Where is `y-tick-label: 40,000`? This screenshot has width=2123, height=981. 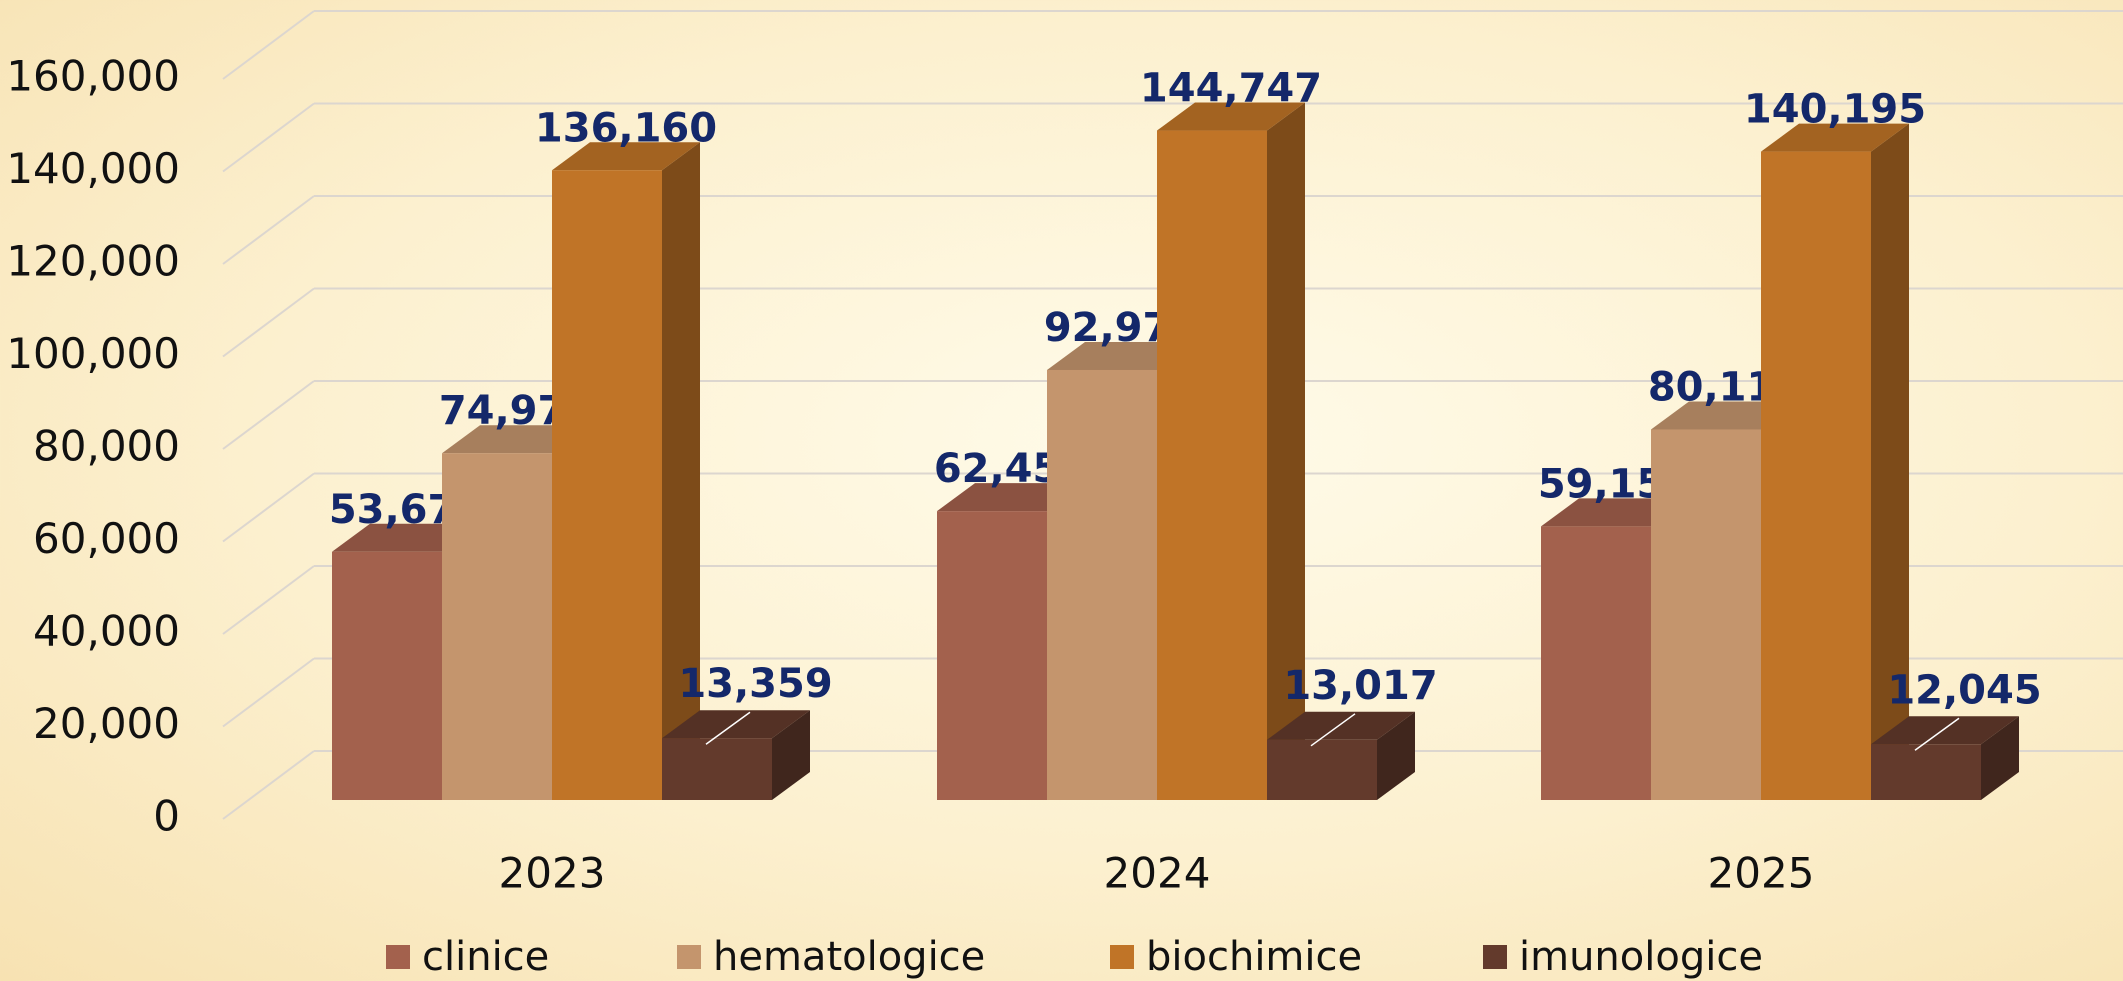 y-tick-label: 40,000 is located at coordinates (106, 631).